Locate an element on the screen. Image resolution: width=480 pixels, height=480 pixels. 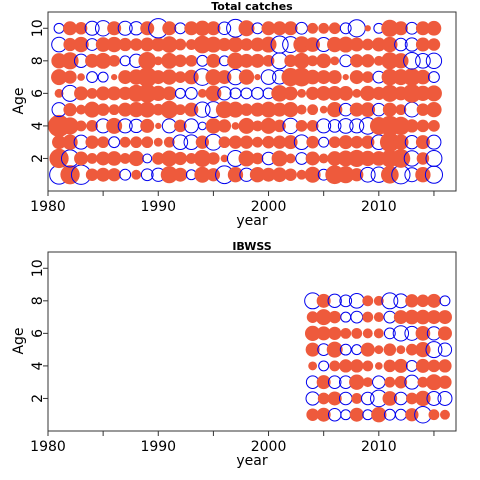
y-axis: 2 4 6 8 10 is located at coordinates (39, 91).